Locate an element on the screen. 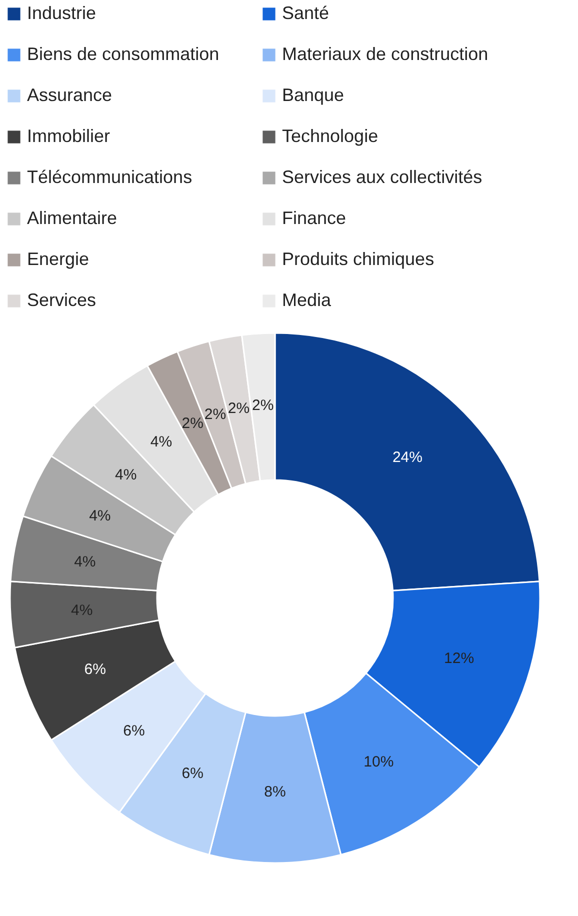 The image size is (578, 916). legend-label: Media is located at coordinates (307, 300).